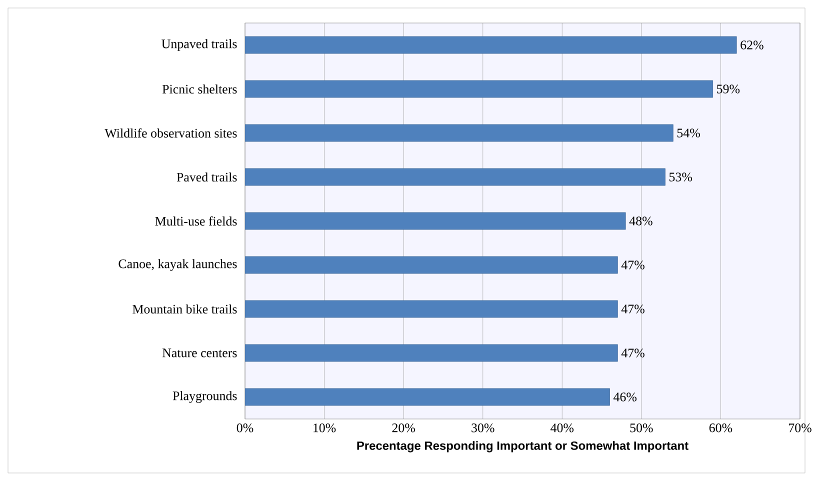  Describe the element at coordinates (206, 177) in the screenshot. I see `y-tick-label: Paved trails` at that location.